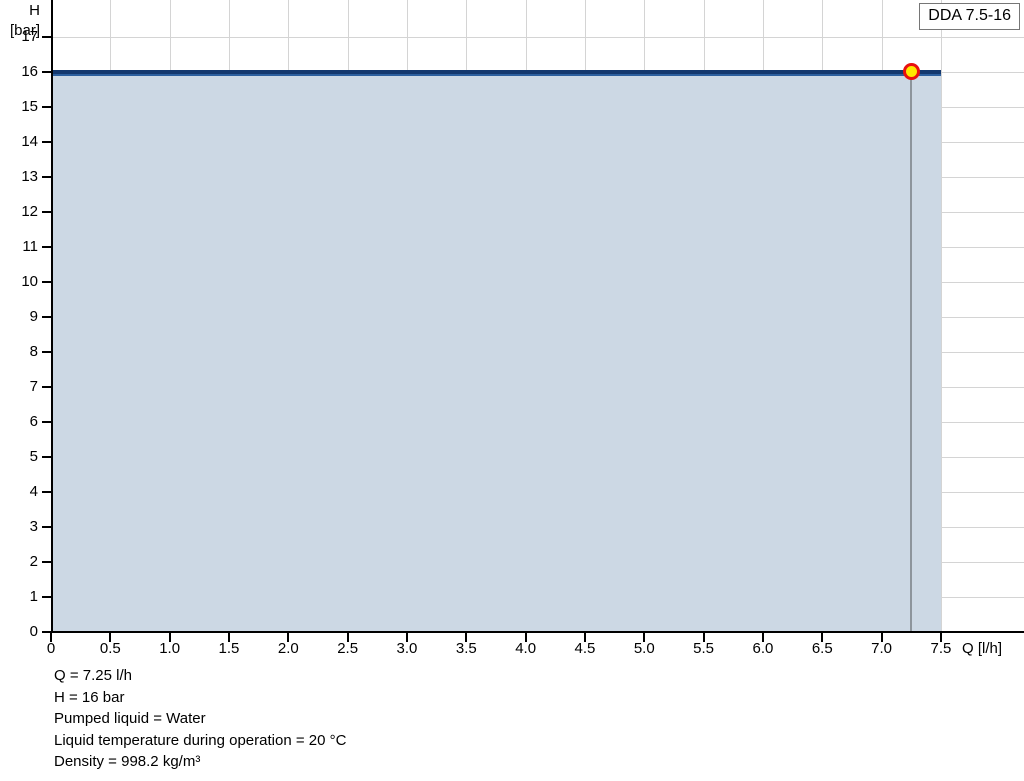 Image resolution: width=1024 pixels, height=781 pixels. I want to click on legend-label: DDA 7.5-16, so click(969, 15).